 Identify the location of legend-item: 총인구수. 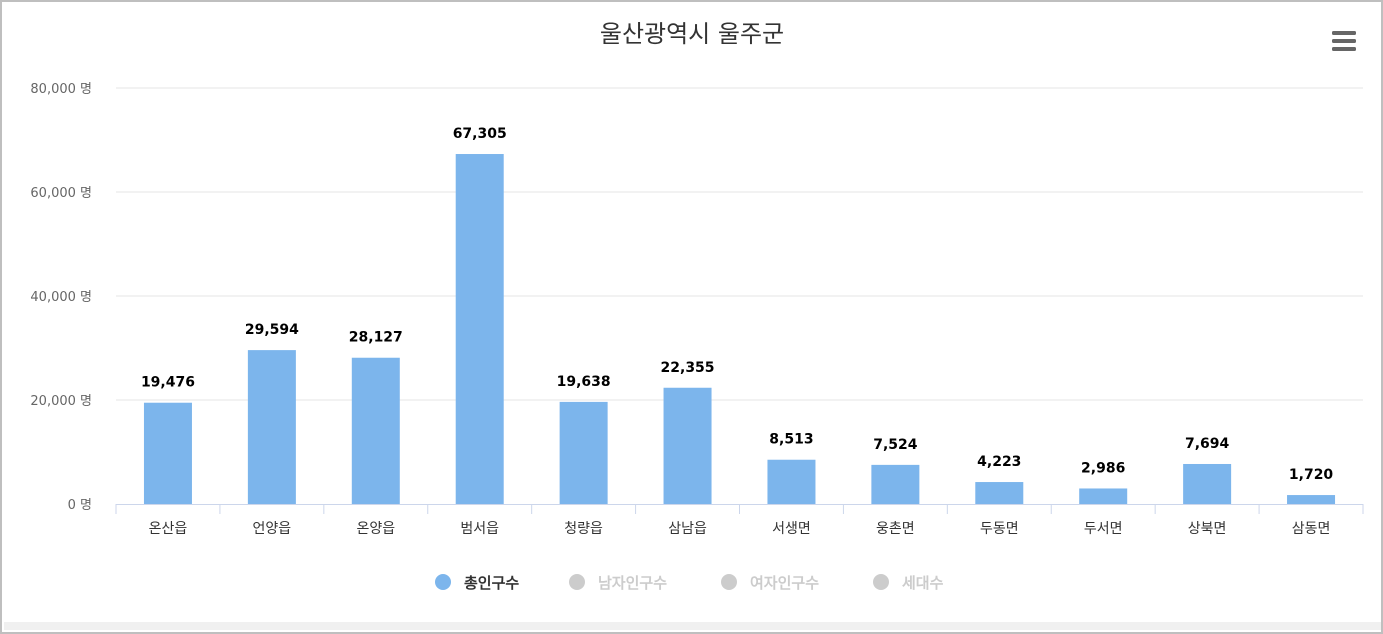
(477, 583).